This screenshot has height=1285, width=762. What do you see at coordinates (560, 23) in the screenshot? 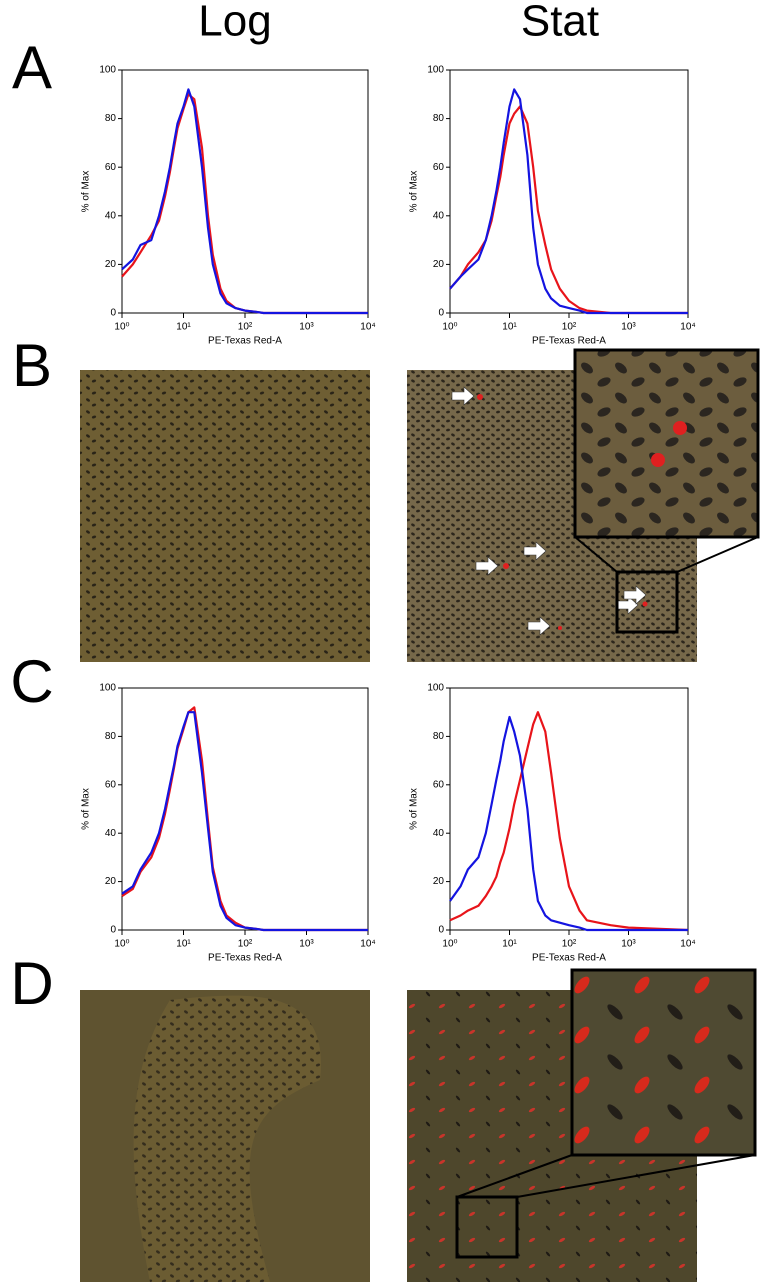
I see `column-title: Stat` at bounding box center [560, 23].